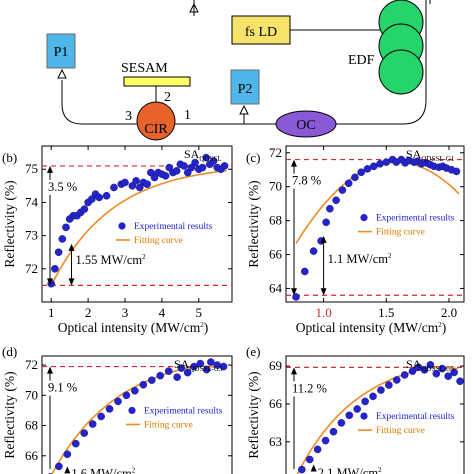 The width and height of the screenshot is (474, 474). I want to click on sample-label-sub: QDSSL-G1, so click(438, 159).